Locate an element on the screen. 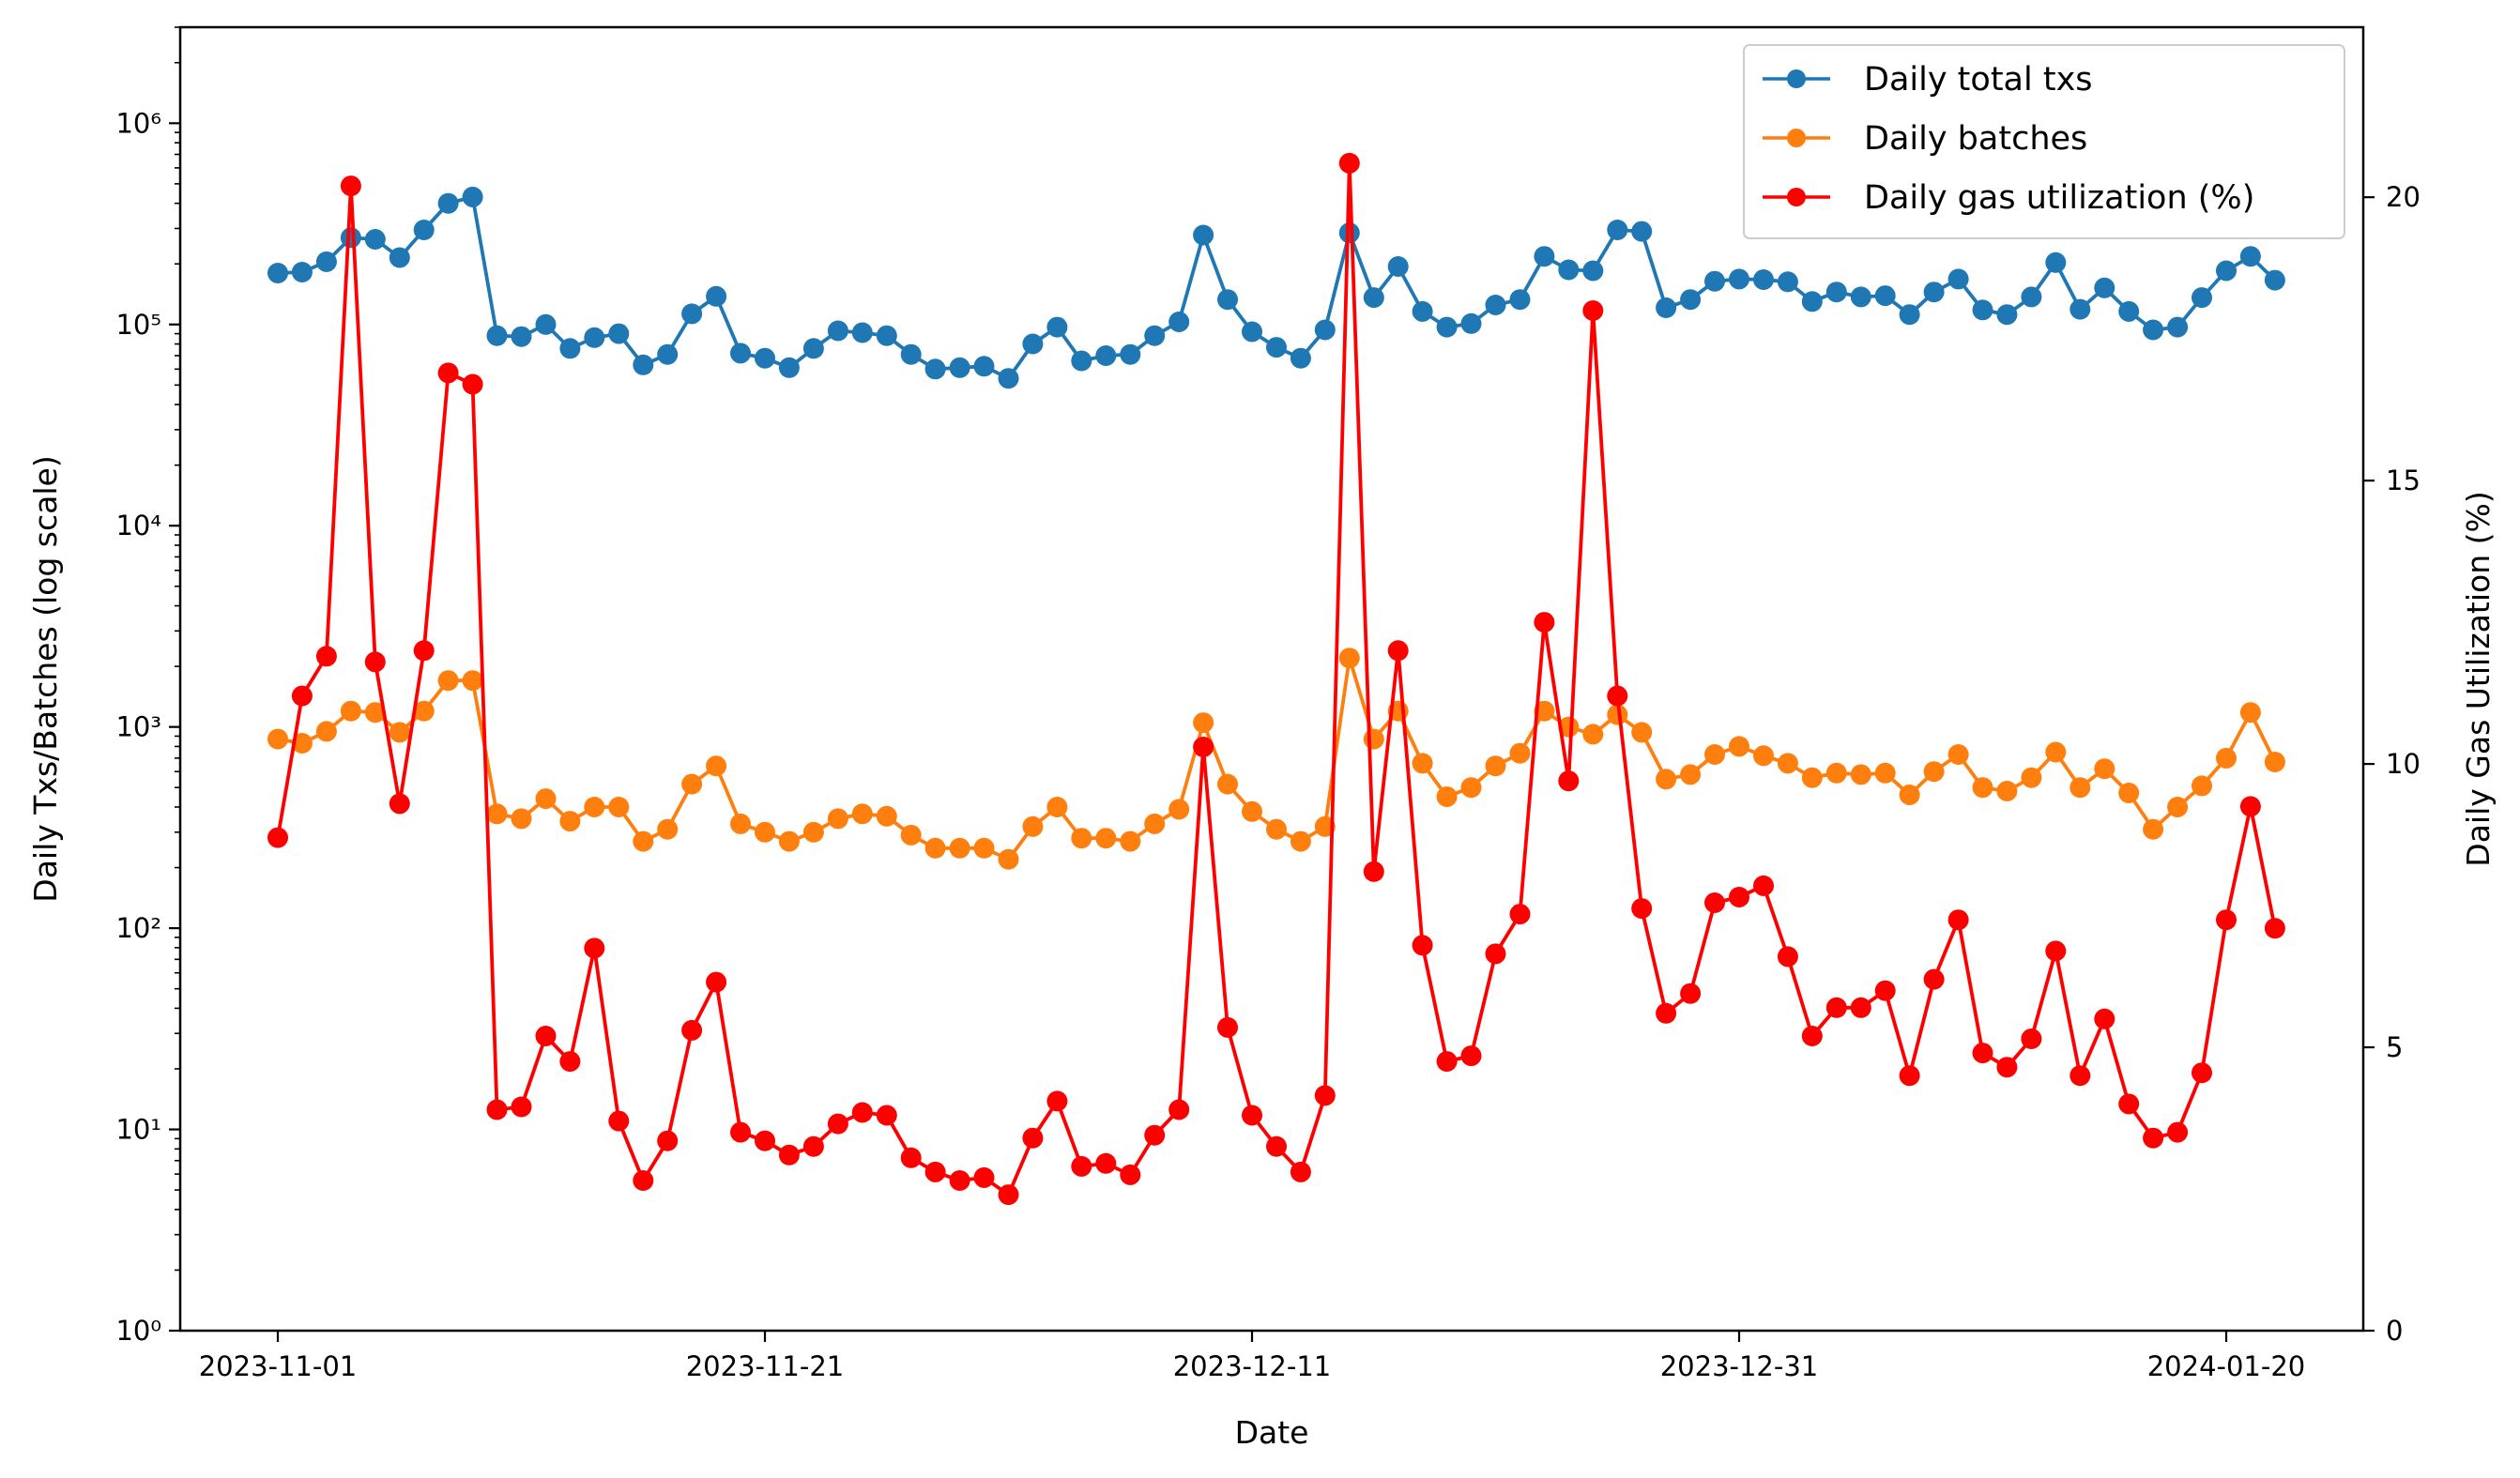 Image resolution: width=2520 pixels, height=1478 pixels. legend-marker-total-txs is located at coordinates (1796, 78).